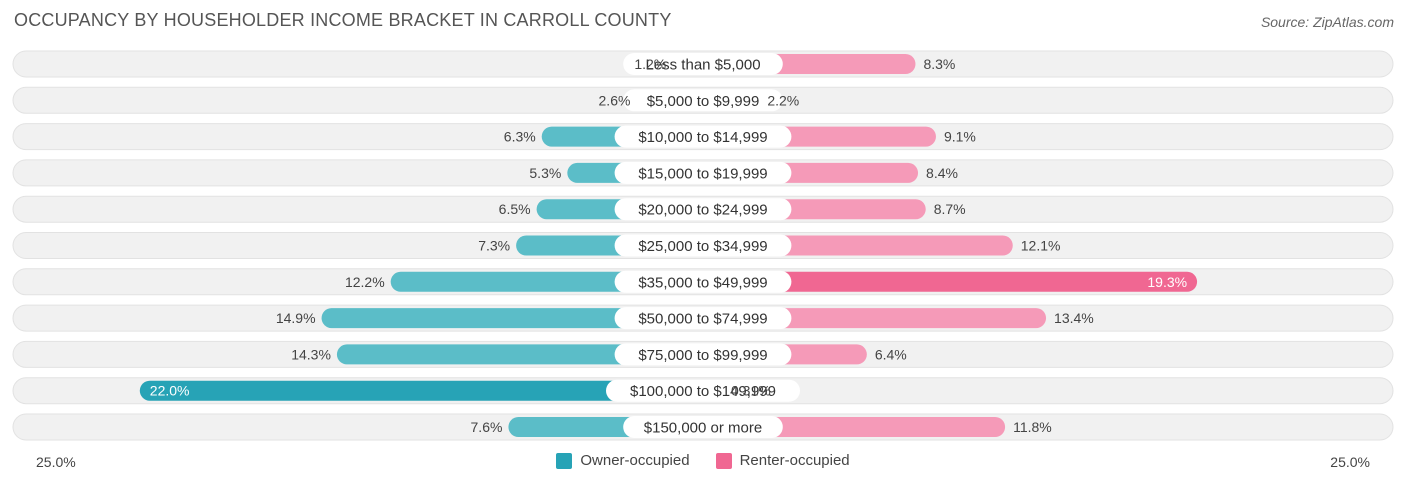  What do you see at coordinates (939, 64) in the screenshot?
I see `renter-value-label: 8.3%` at bounding box center [939, 64].